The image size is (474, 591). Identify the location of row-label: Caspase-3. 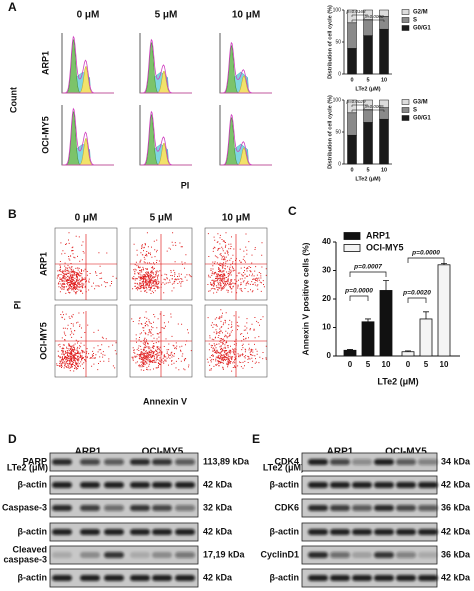
(24, 507).